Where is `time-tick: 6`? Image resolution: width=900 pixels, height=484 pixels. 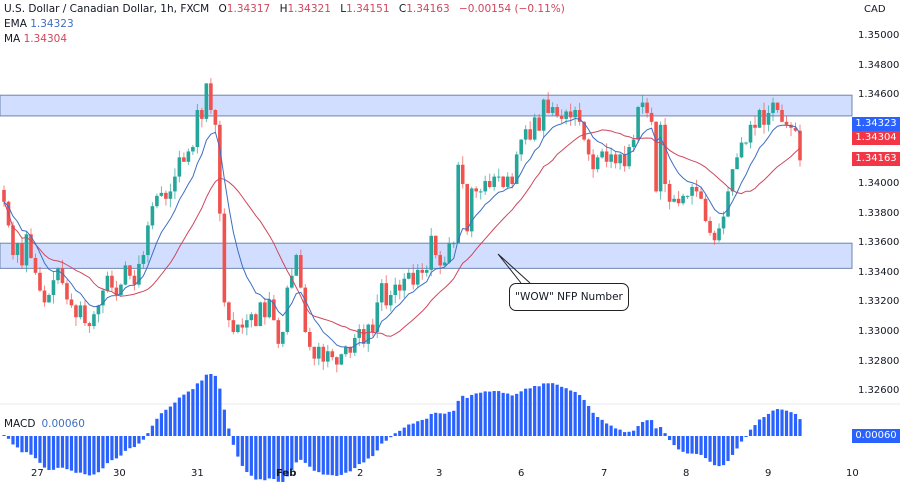 time-tick: 6 is located at coordinates (521, 473).